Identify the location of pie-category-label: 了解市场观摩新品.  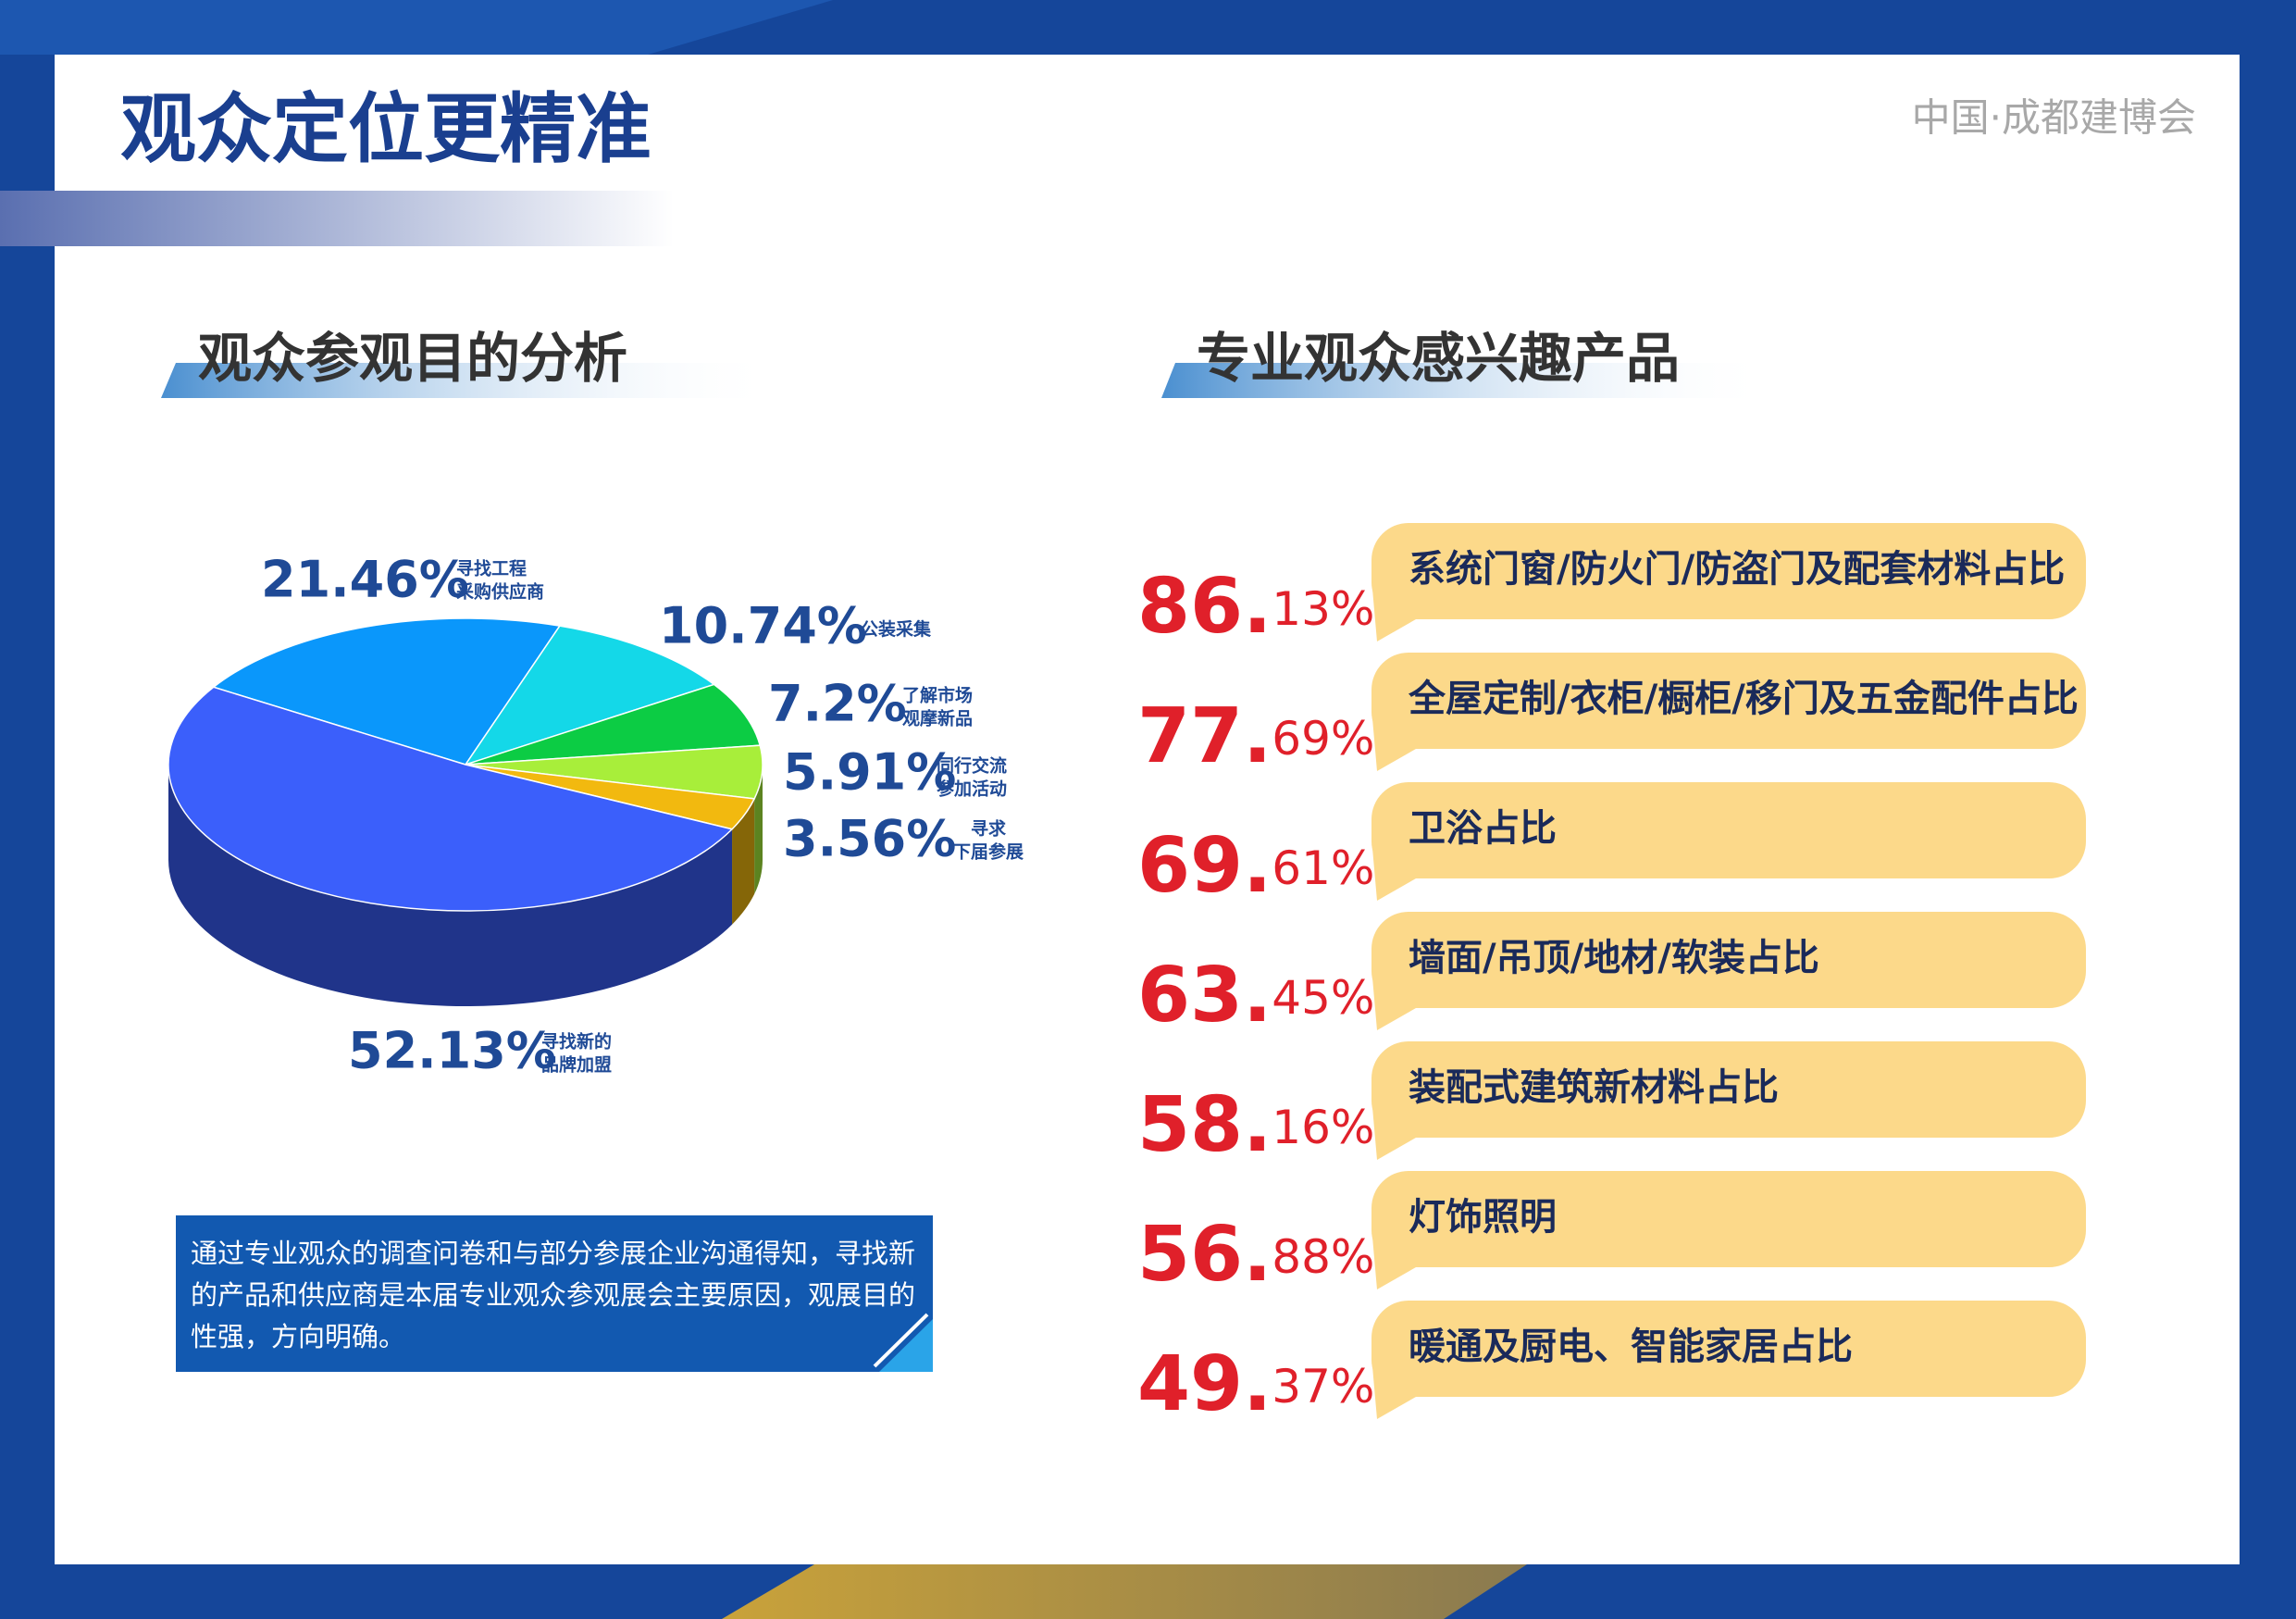
(938, 707).